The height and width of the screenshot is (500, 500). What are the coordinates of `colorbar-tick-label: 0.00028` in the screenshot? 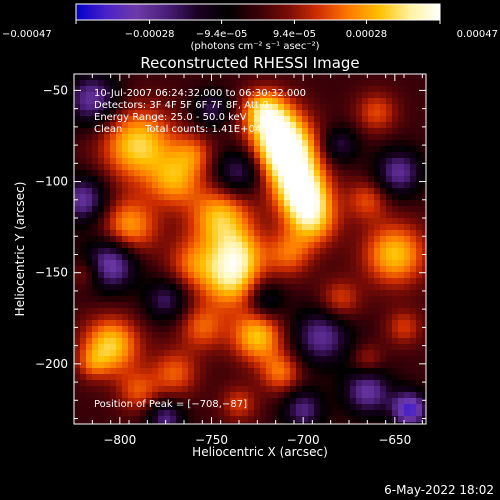 It's located at (366, 34).